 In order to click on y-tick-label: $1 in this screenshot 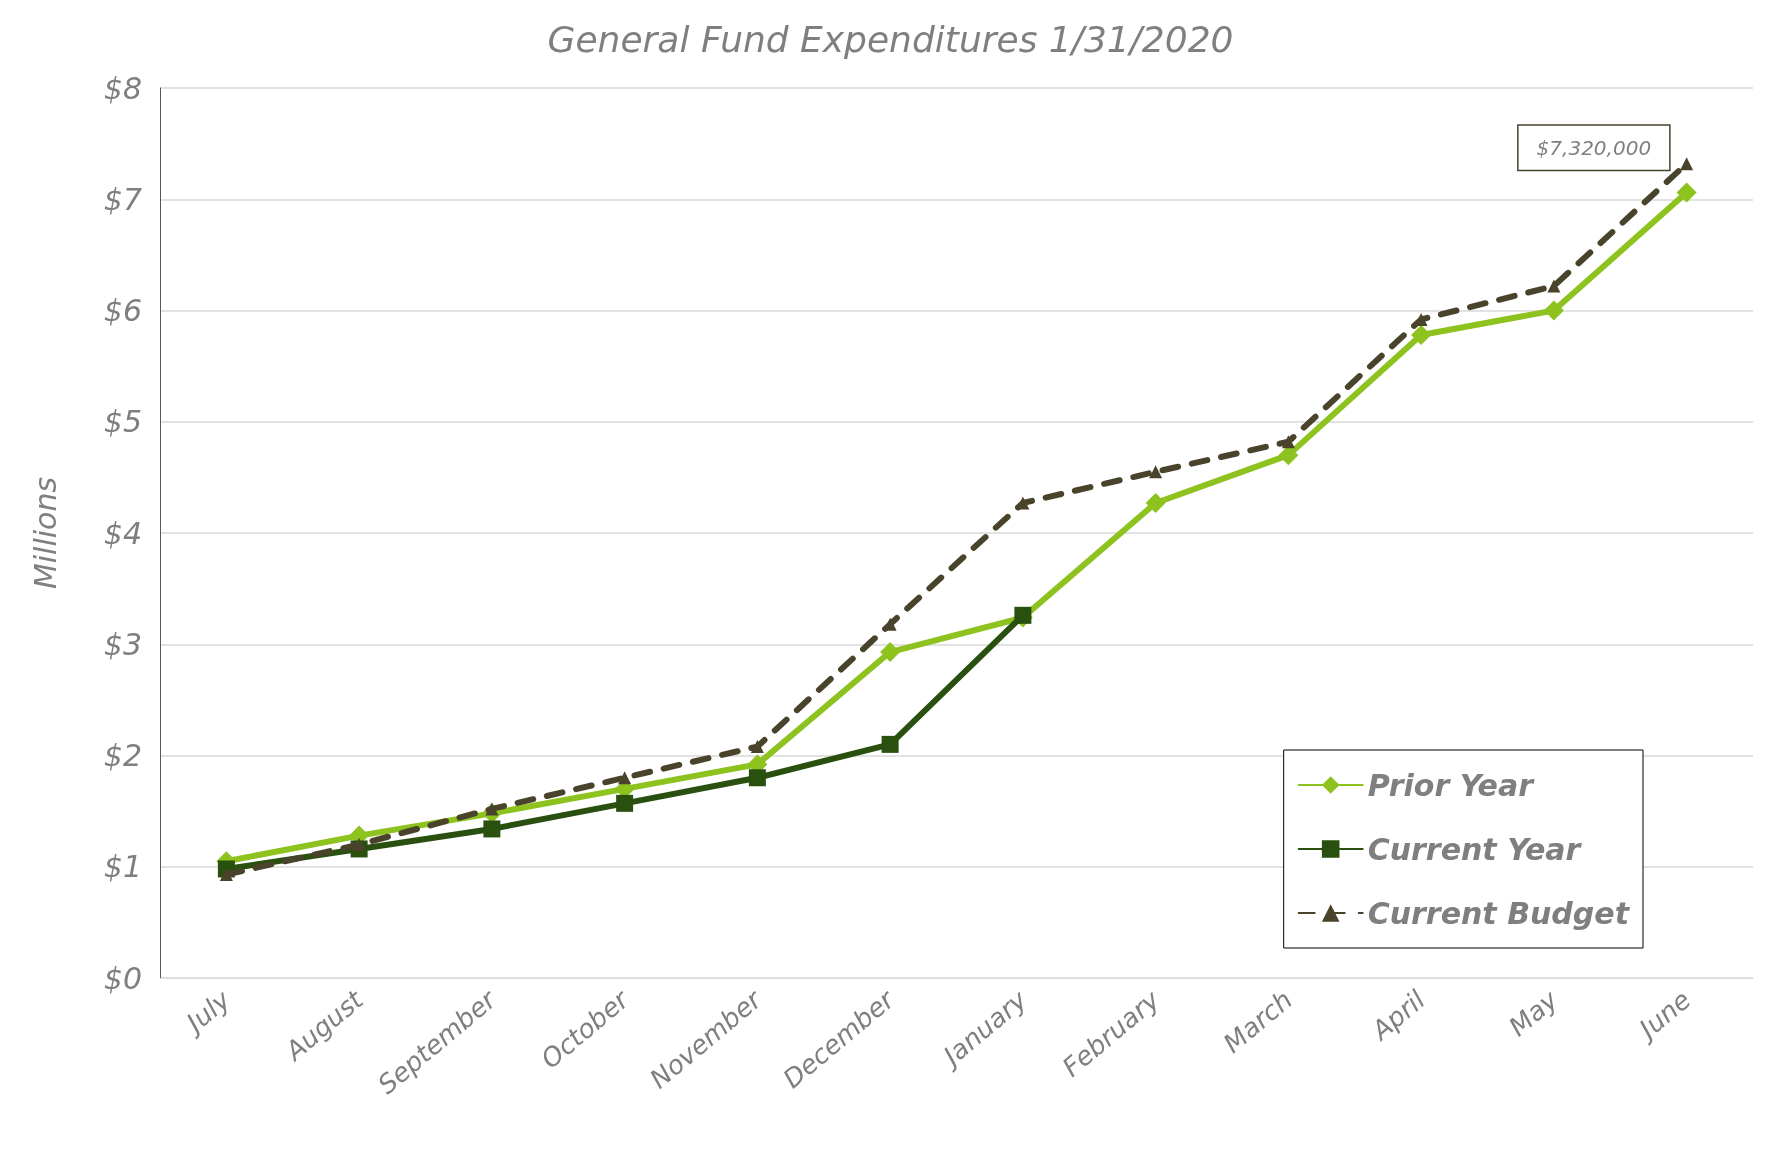, I will do `click(122, 867)`.